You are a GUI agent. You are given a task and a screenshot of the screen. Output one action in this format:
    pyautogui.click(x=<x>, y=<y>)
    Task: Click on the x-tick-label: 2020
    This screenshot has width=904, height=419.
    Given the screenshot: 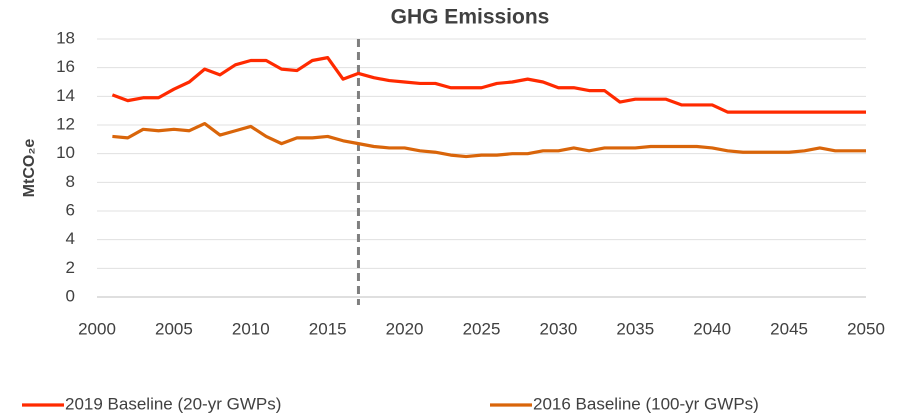 What is the action you would take?
    pyautogui.click(x=405, y=328)
    